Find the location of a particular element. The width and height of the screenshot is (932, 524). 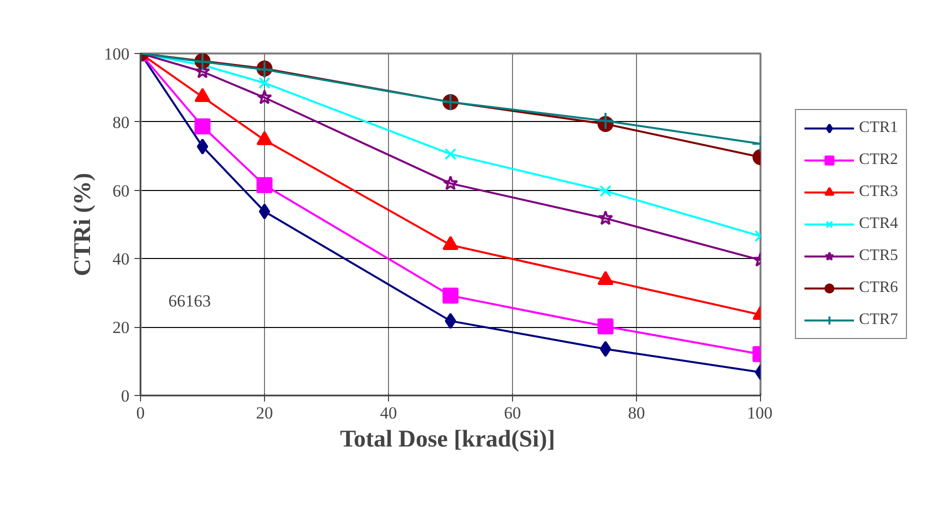

y-tick-label: 80 is located at coordinates (121, 122).